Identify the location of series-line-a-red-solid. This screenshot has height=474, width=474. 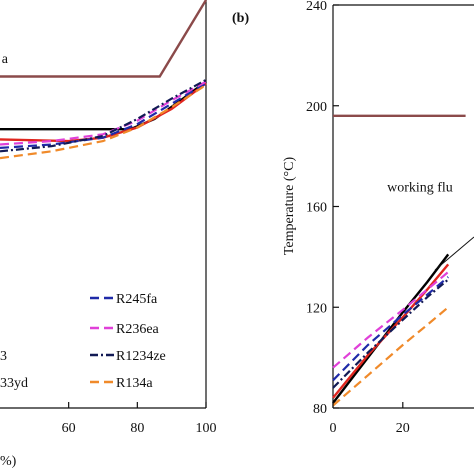
(103, 112).